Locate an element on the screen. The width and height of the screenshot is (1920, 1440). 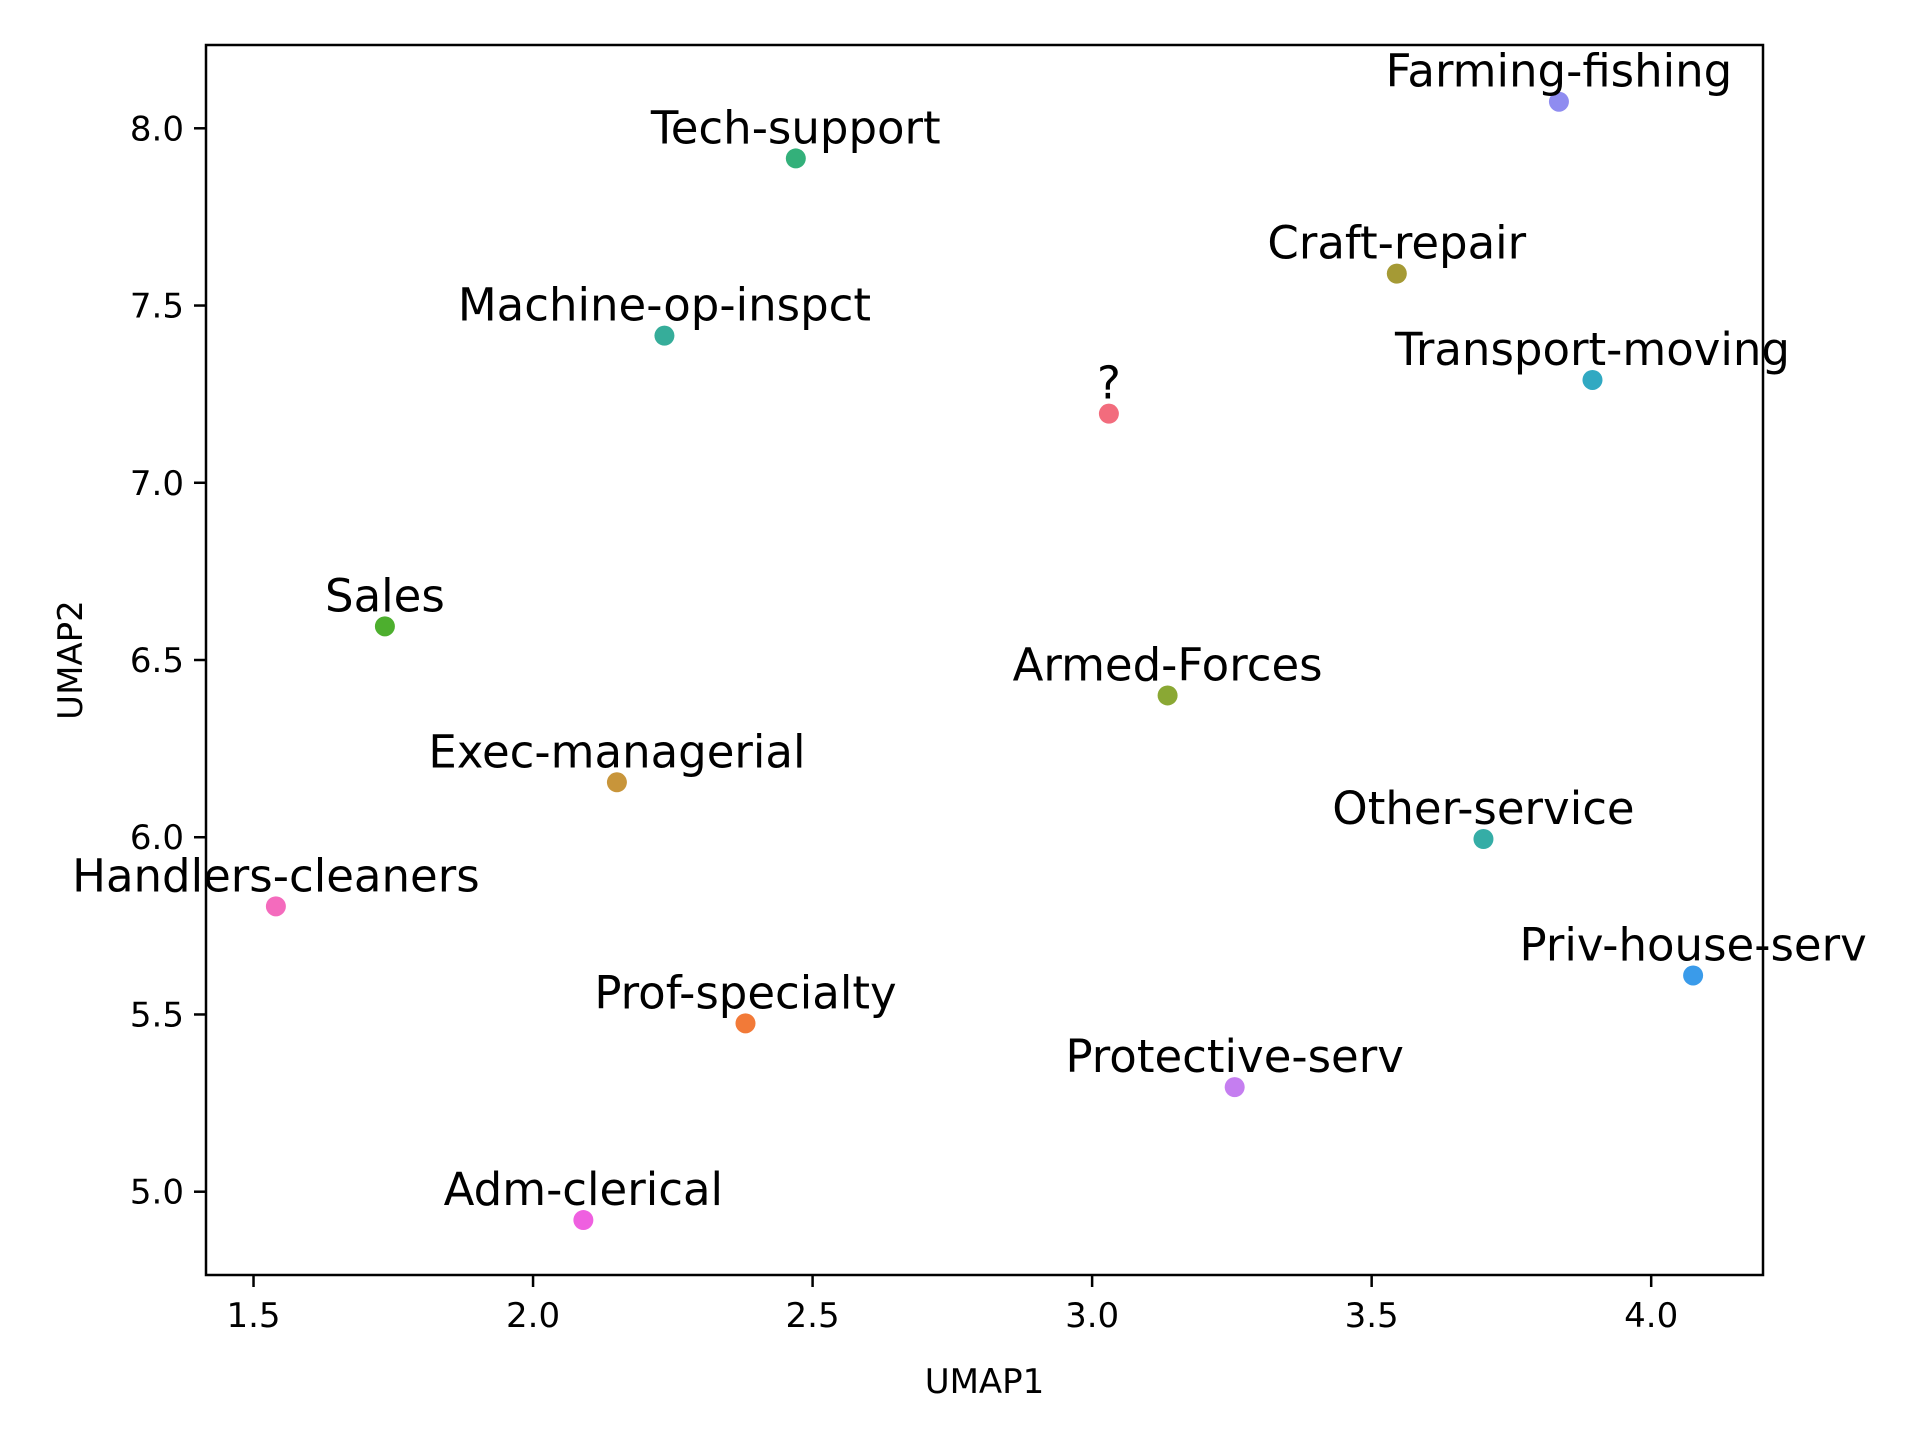
point-label: Other-service is located at coordinates (1483, 808).